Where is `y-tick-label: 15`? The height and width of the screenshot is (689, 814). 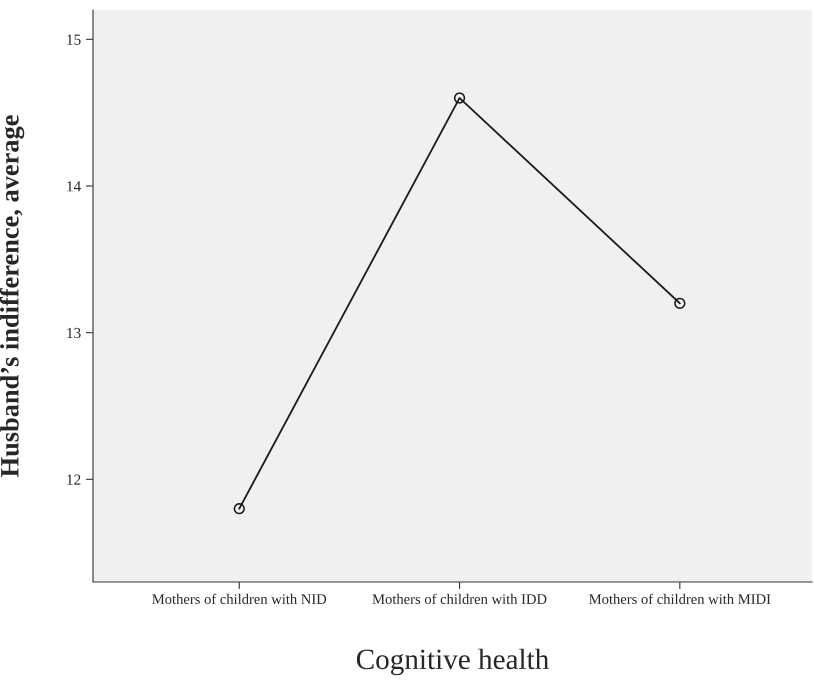
y-tick-label: 15 is located at coordinates (74, 39).